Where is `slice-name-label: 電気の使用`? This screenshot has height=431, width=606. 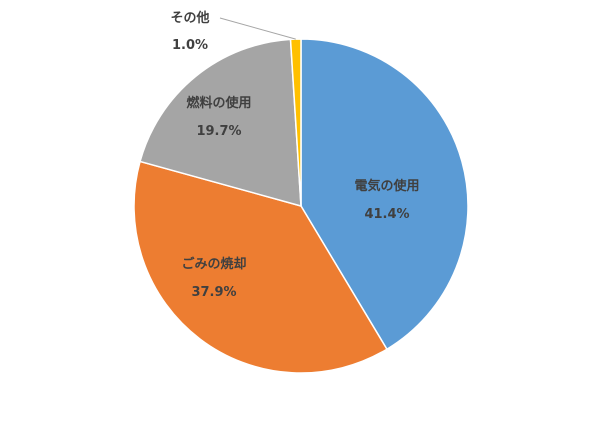
slice-name-label: 電気の使用 is located at coordinates (386, 186).